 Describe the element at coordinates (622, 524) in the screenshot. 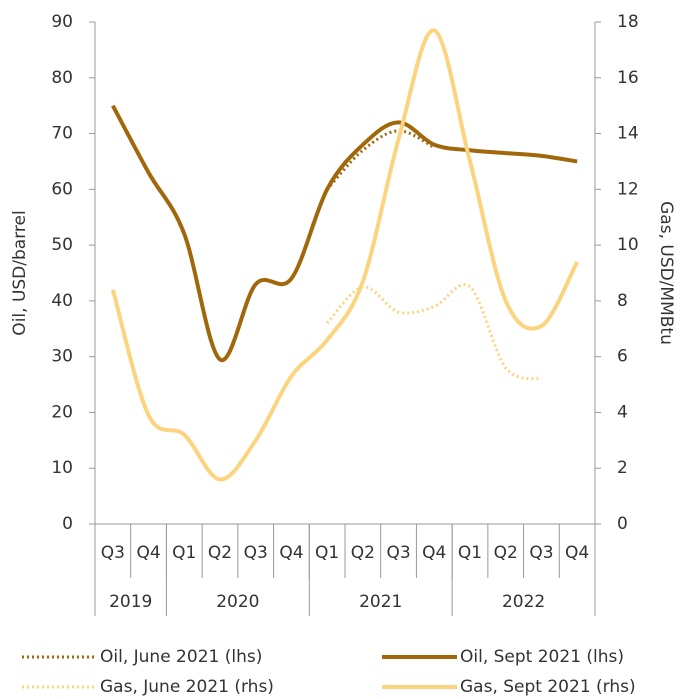

I see `y2-tick-label: 0` at that location.